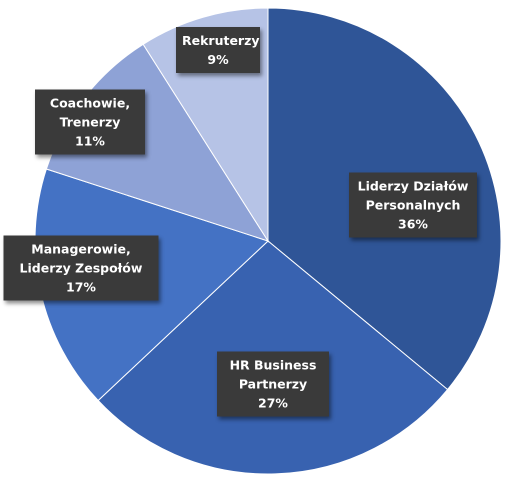  I want to click on slice-label: Rekruterzy 9%, so click(218, 50).